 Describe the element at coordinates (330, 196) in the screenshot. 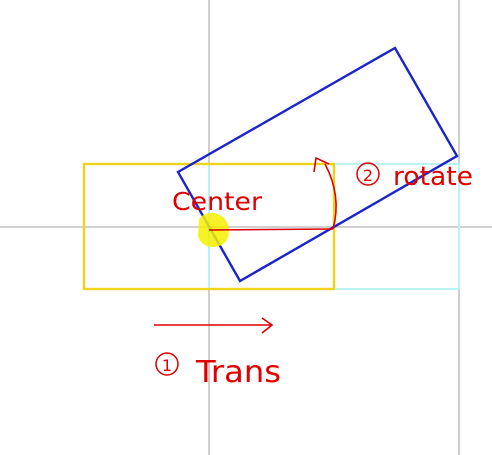

I see `rotation-arc-arrow` at that location.